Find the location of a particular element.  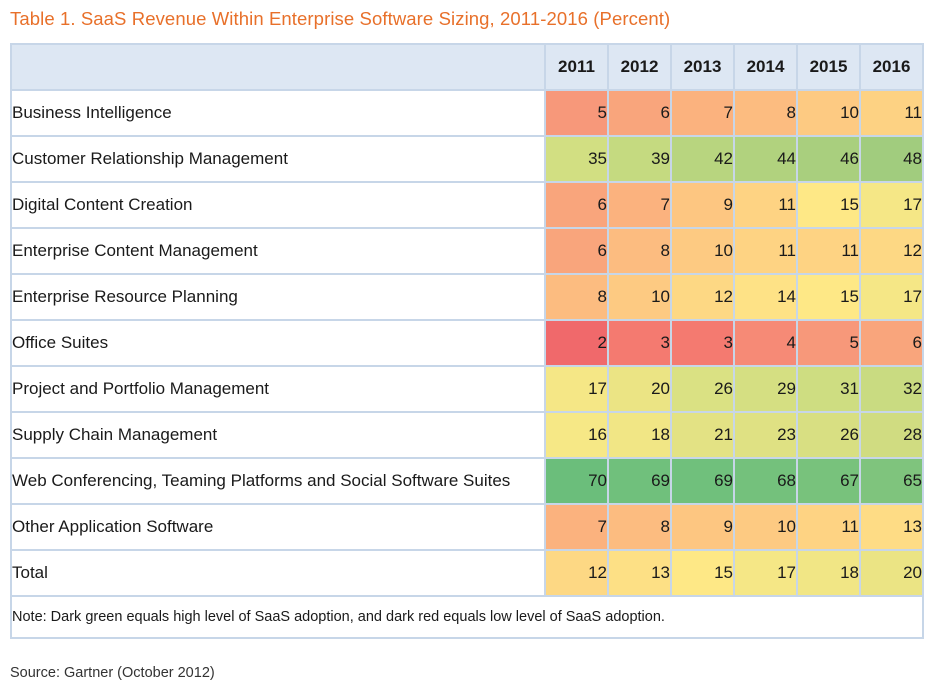

header-category-cell is located at coordinates (278, 67).